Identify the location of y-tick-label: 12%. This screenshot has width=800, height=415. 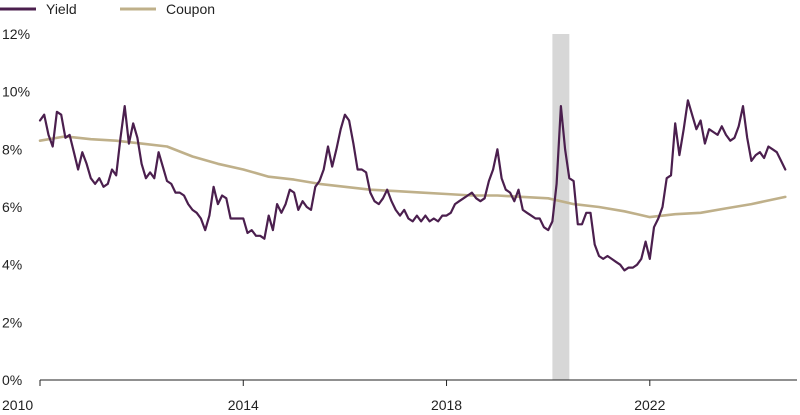
(16, 34).